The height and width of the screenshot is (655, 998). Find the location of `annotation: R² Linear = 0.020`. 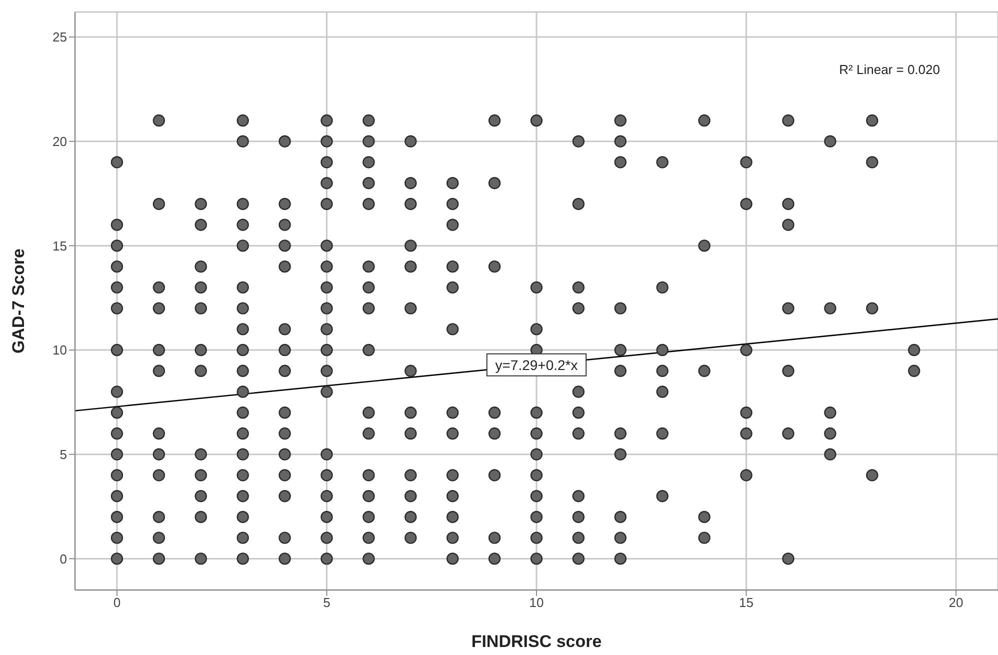

annotation: R² Linear = 0.020 is located at coordinates (889, 69).